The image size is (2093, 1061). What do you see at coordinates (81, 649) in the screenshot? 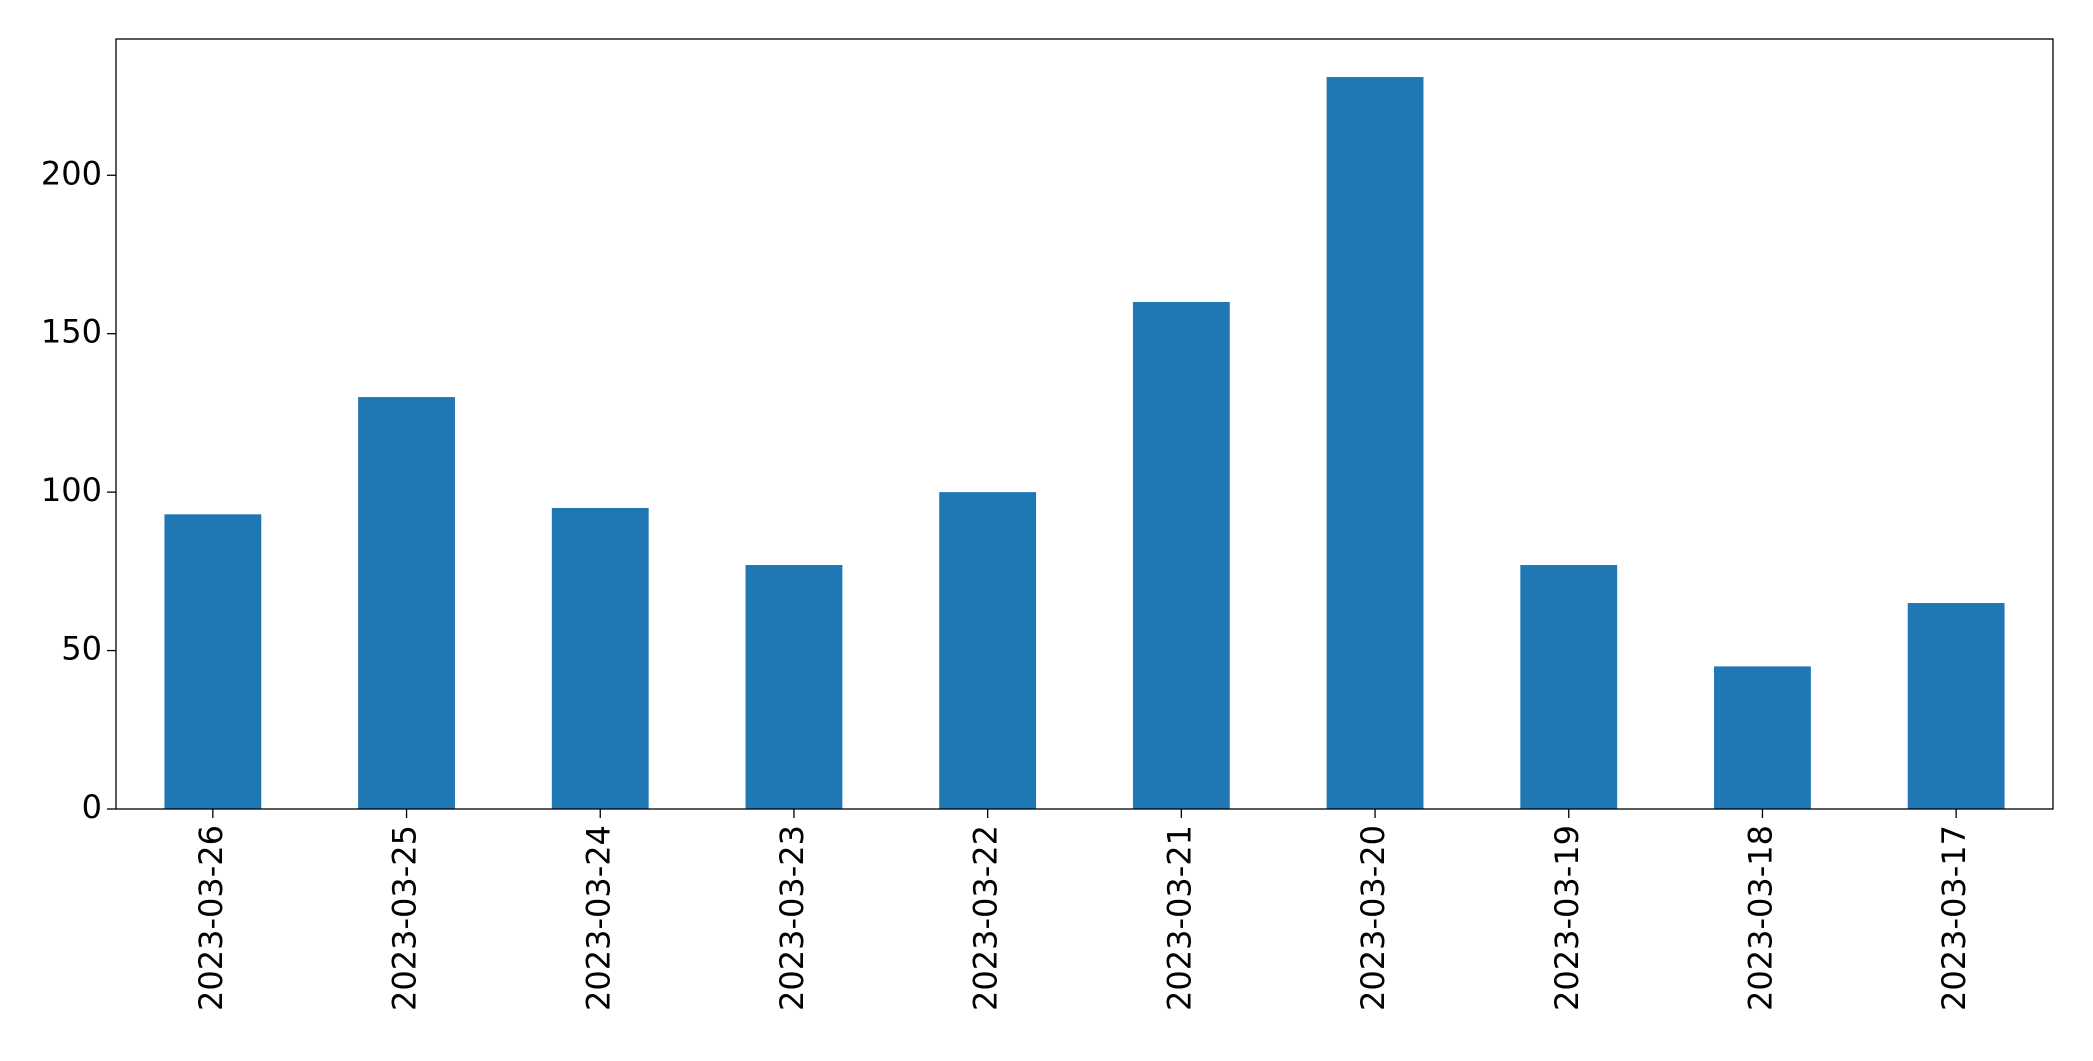
I see `y-tick-label: 50` at bounding box center [81, 649].